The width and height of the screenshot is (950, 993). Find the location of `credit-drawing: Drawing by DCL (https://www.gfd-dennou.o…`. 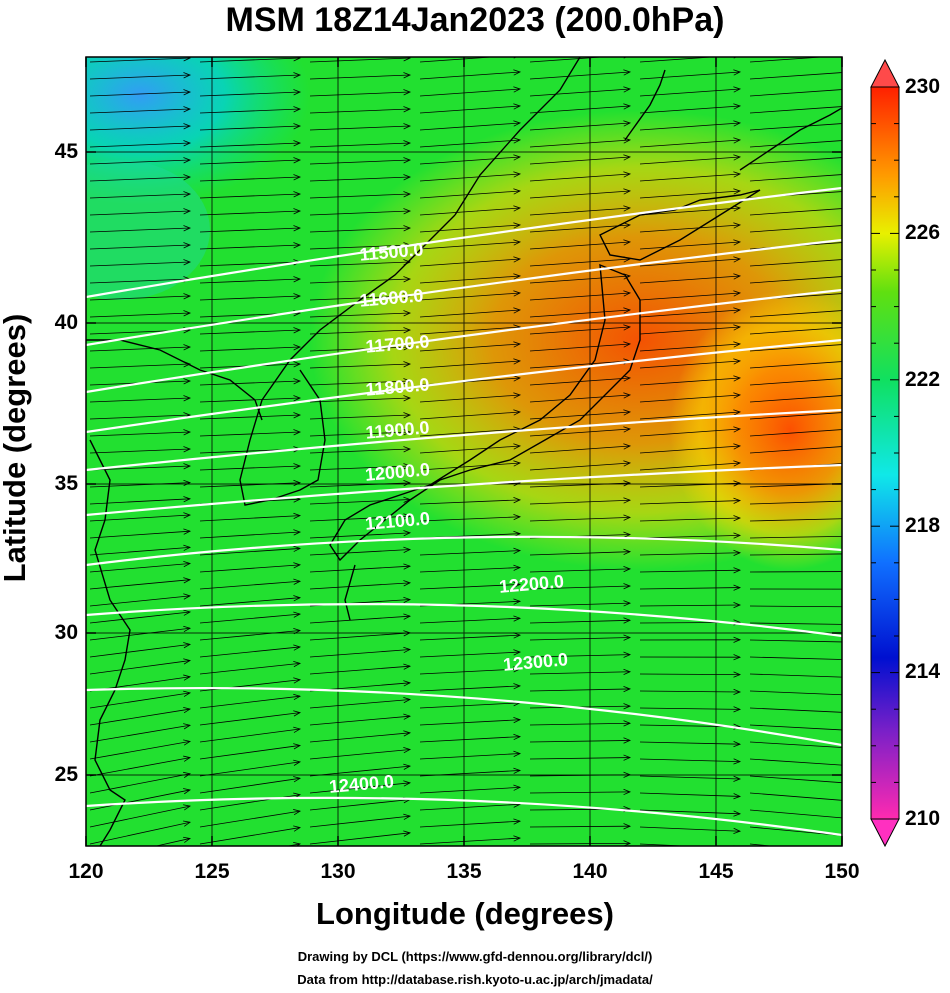

credit-drawing: Drawing by DCL (https://www.gfd-dennou.o… is located at coordinates (475, 956).